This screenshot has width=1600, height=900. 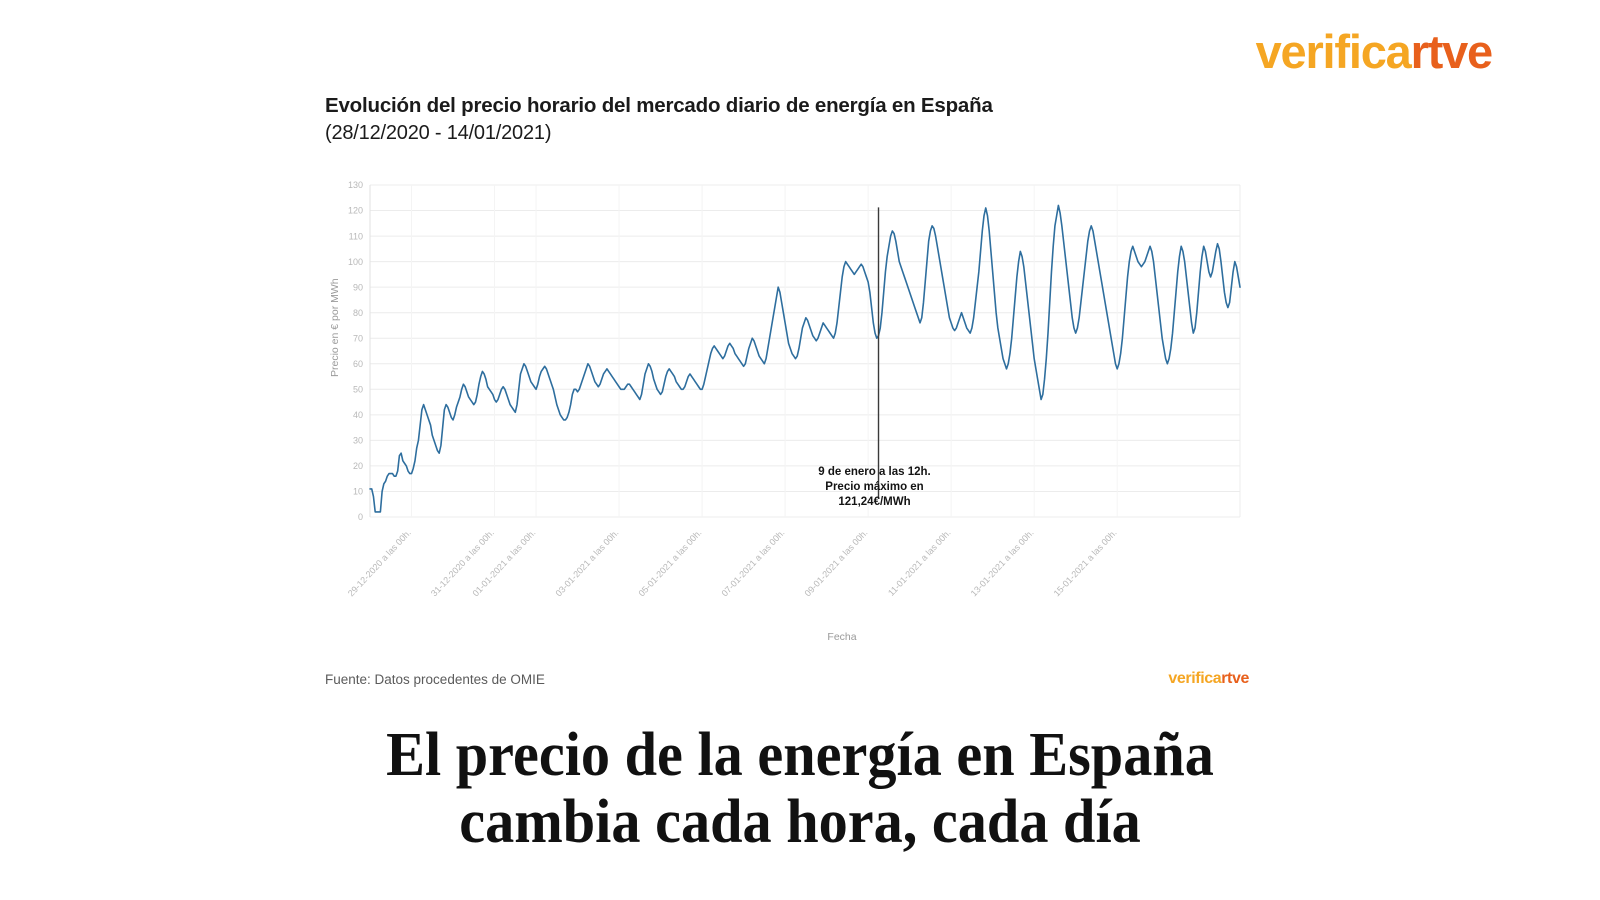 I want to click on annotation-line-2: Precio máximo en, so click(x=874, y=487).